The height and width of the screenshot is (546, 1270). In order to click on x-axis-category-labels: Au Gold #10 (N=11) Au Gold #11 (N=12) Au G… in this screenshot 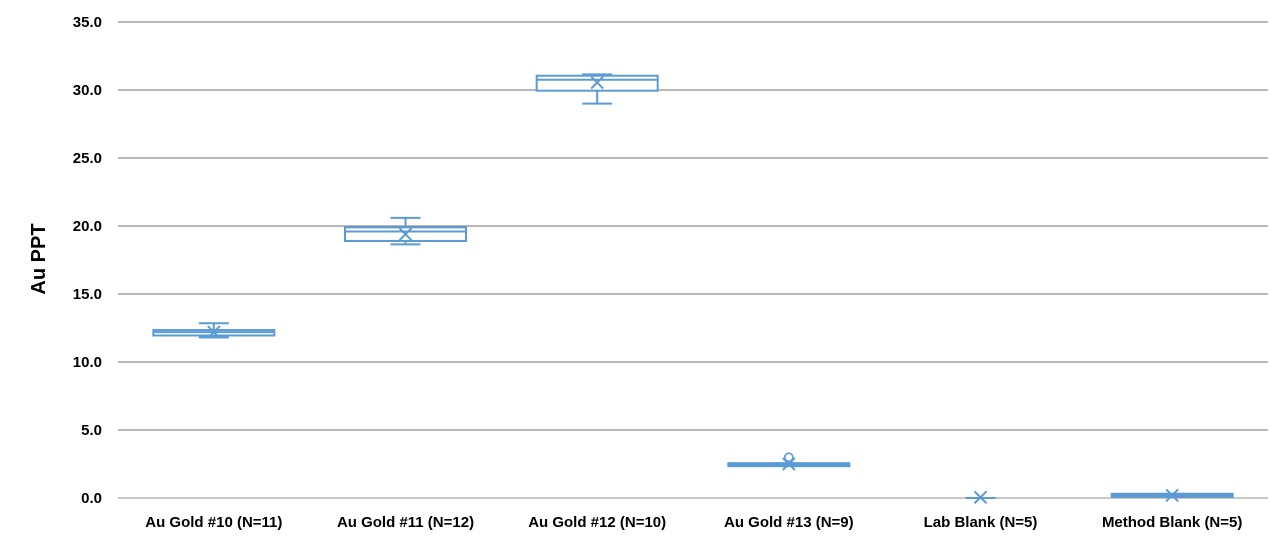, I will do `click(693, 522)`.